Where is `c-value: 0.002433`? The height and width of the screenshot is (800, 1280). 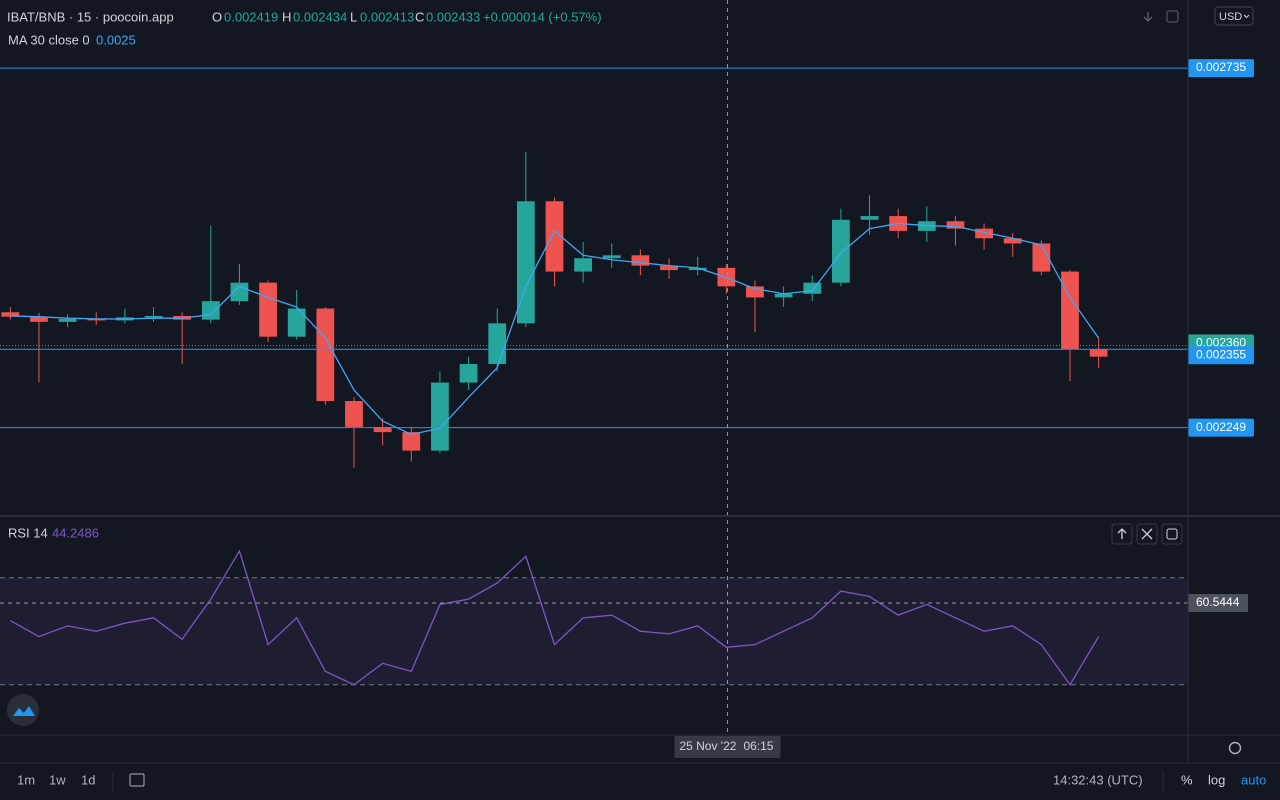
c-value: 0.002433 is located at coordinates (453, 16).